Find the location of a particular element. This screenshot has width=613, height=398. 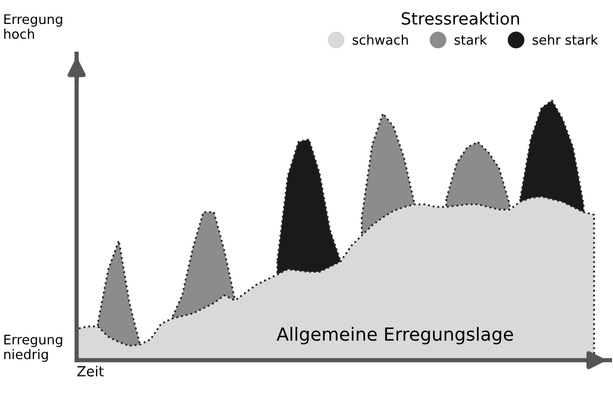

legend-label: sehr stark is located at coordinates (565, 39).